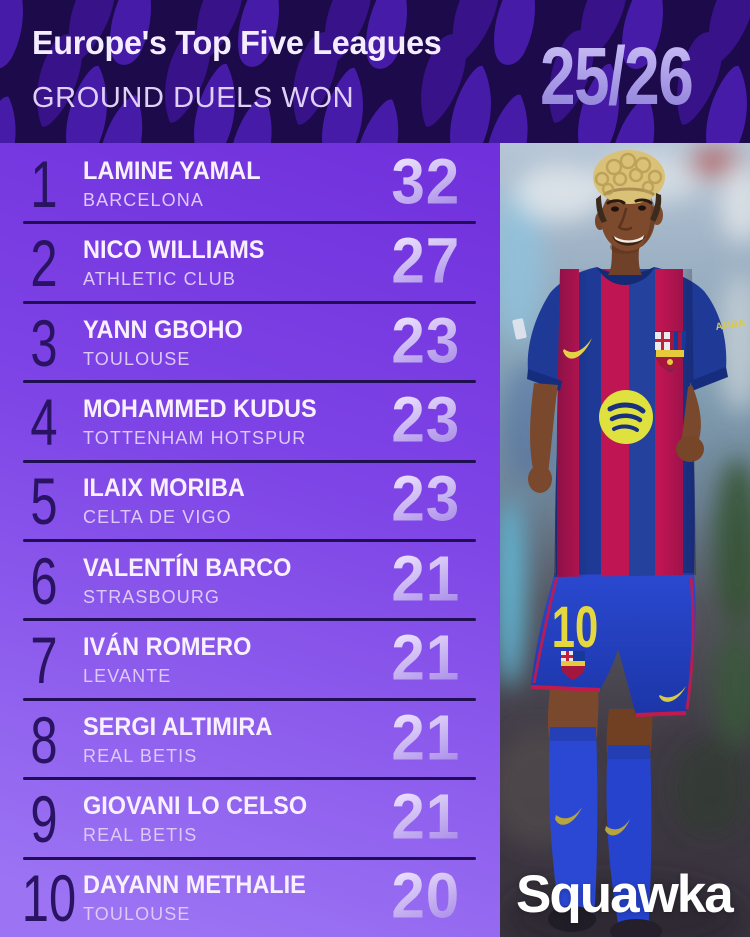 The width and height of the screenshot is (750, 937). I want to click on sleeve-patch-text: AMBA, so click(730, 325).